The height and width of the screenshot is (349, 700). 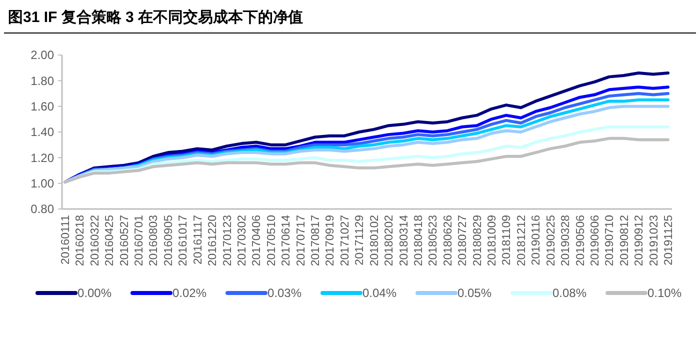 I want to click on x-tick-label: 20190328, so click(x=566, y=240).